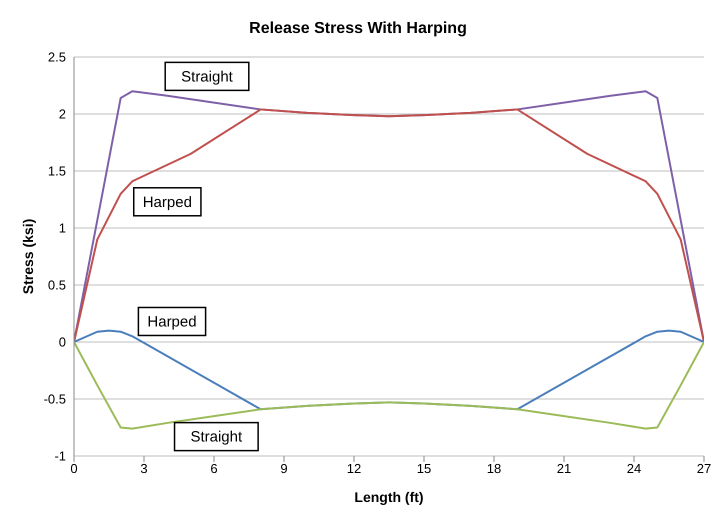  I want to click on y-axis-title: Stress (ksi), so click(28, 256).